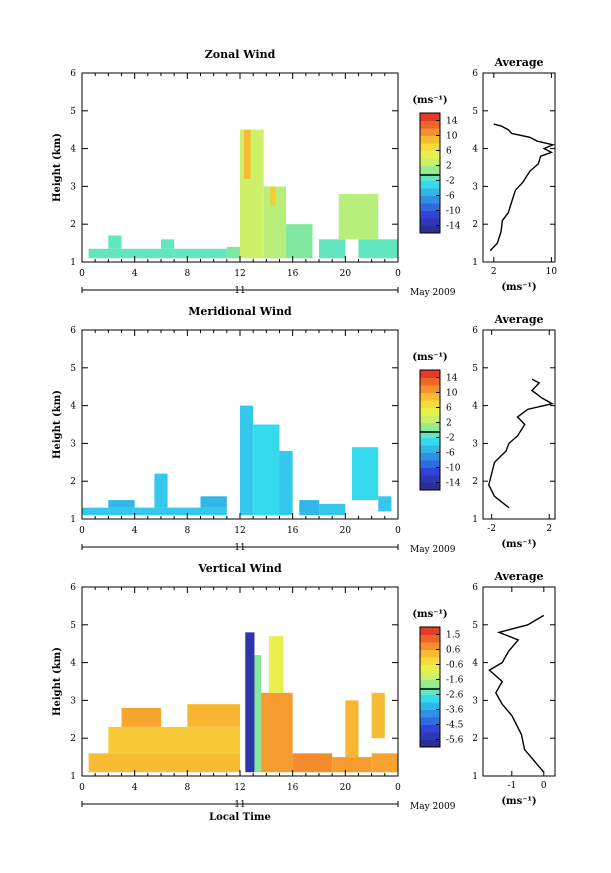  I want to click on colorbar-tick-label: -14, so click(453, 227).